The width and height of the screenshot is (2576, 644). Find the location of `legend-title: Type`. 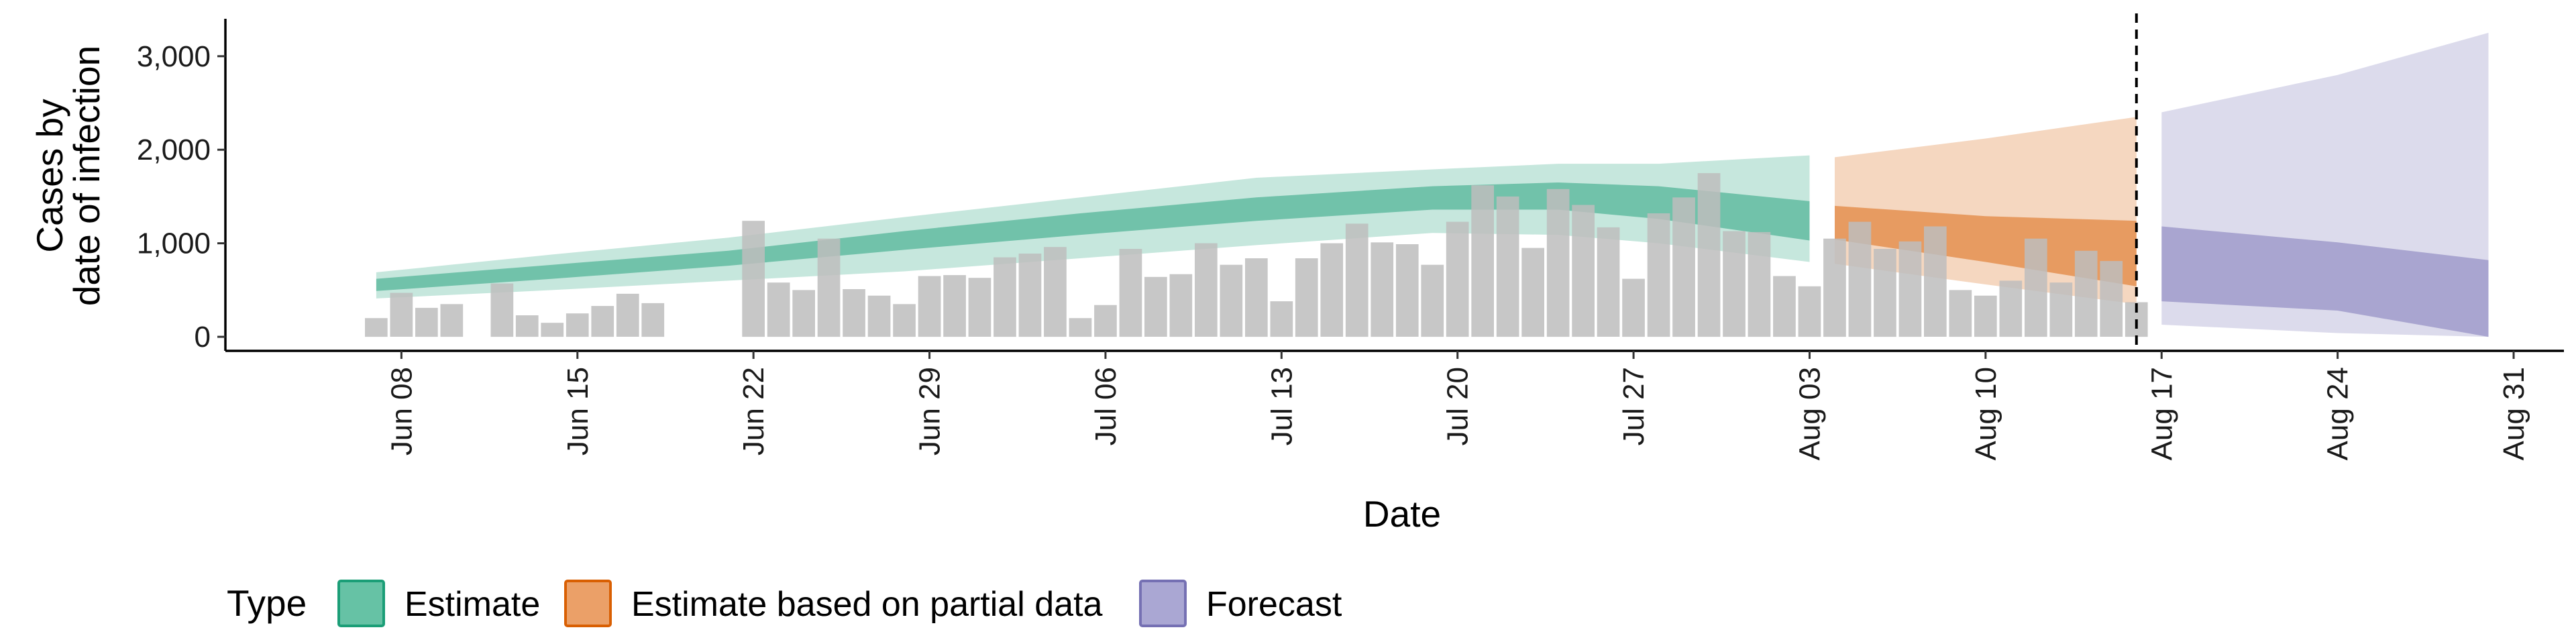

legend-title: Type is located at coordinates (267, 603).